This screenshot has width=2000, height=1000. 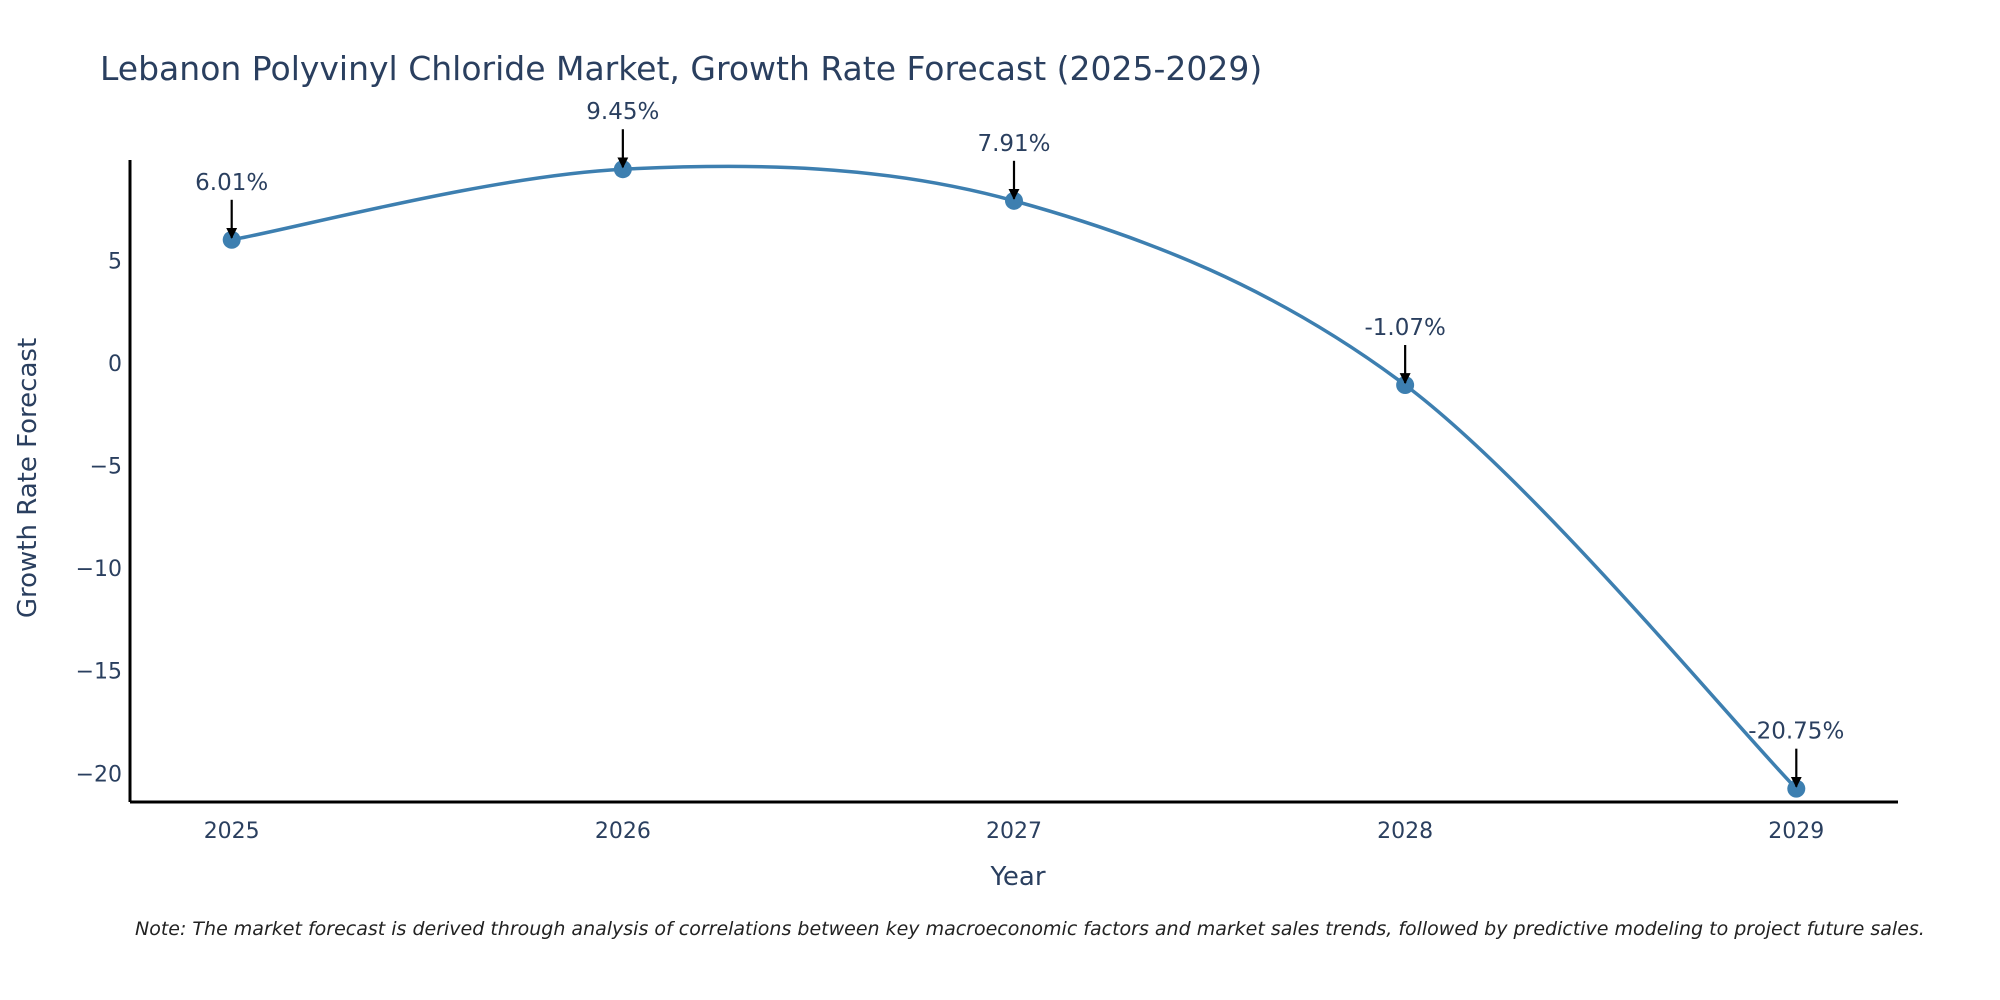 I want to click on data-label: 6.01%, so click(x=231, y=183).